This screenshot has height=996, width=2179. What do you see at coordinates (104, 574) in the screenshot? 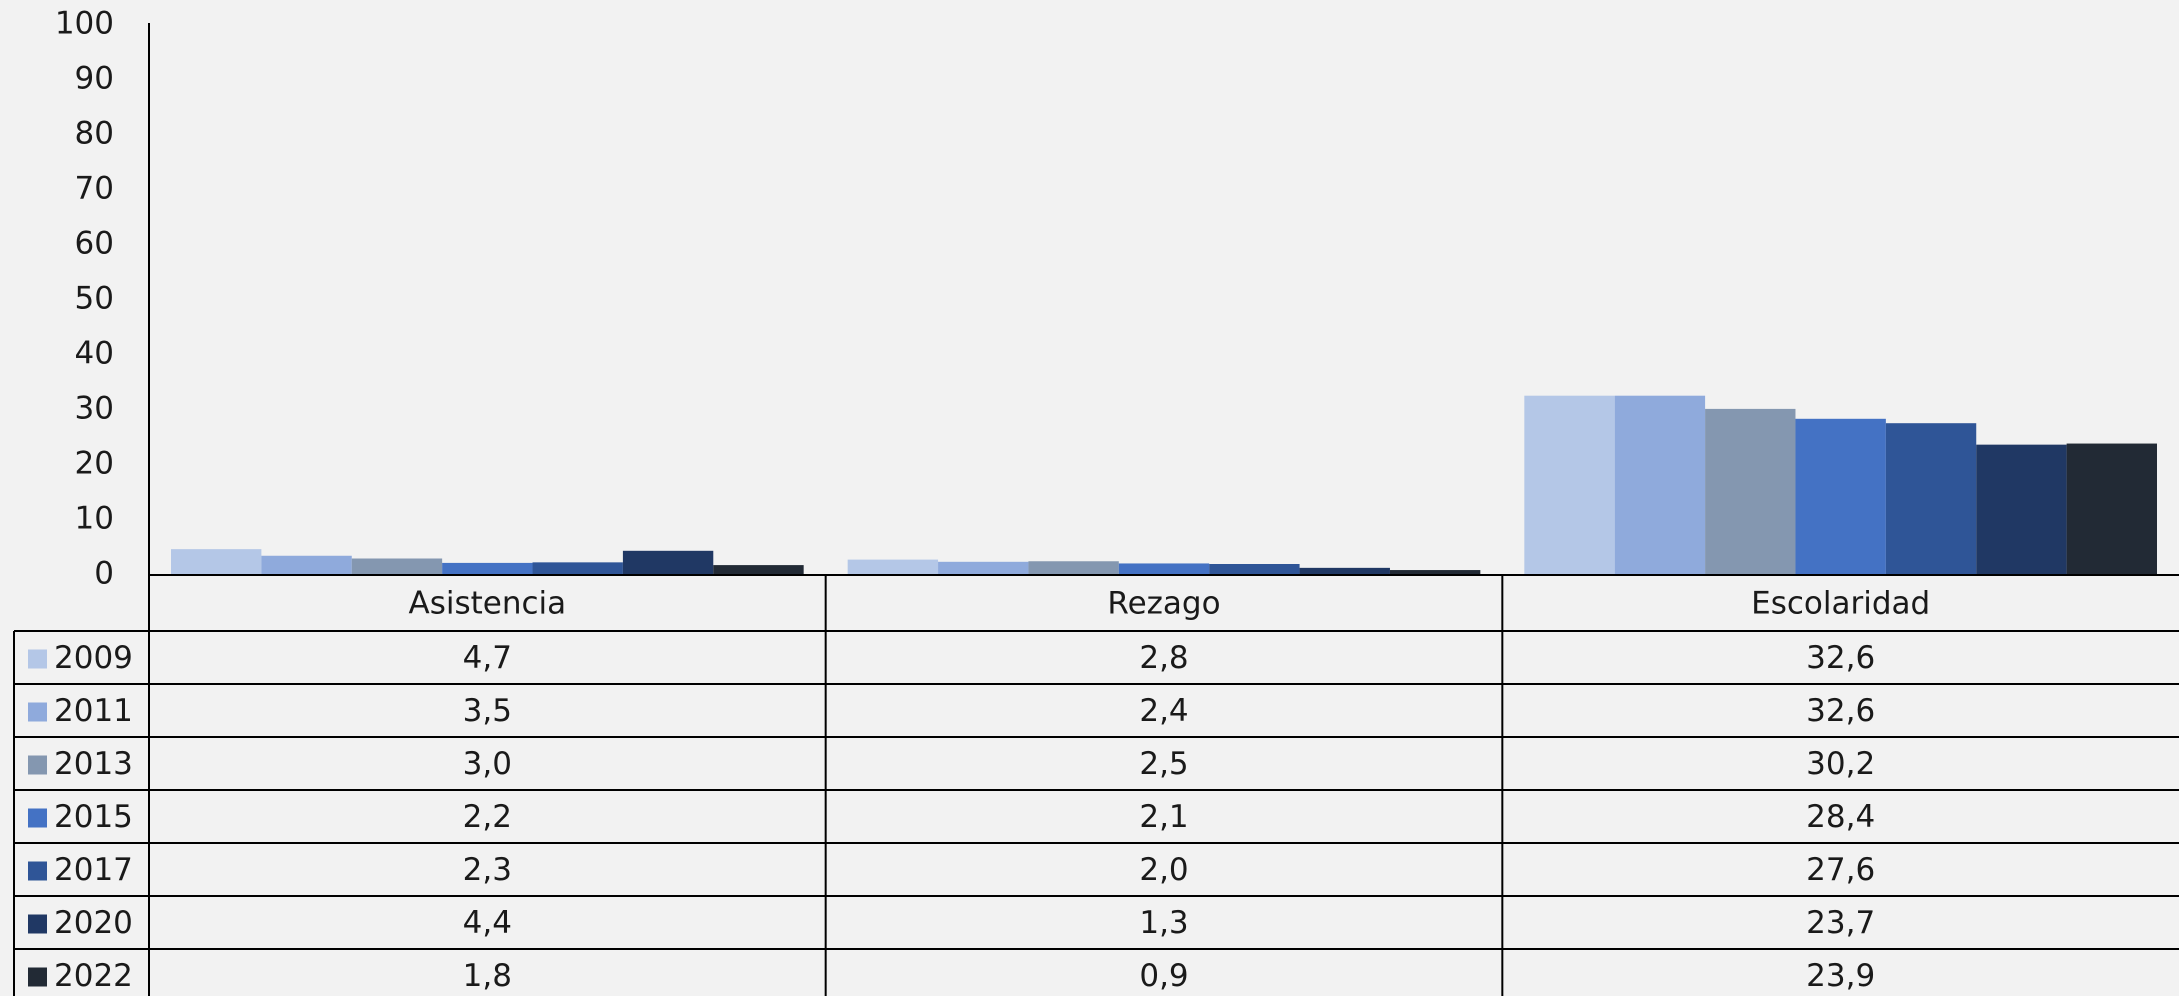
I see `y-tick-label: 0` at bounding box center [104, 574].